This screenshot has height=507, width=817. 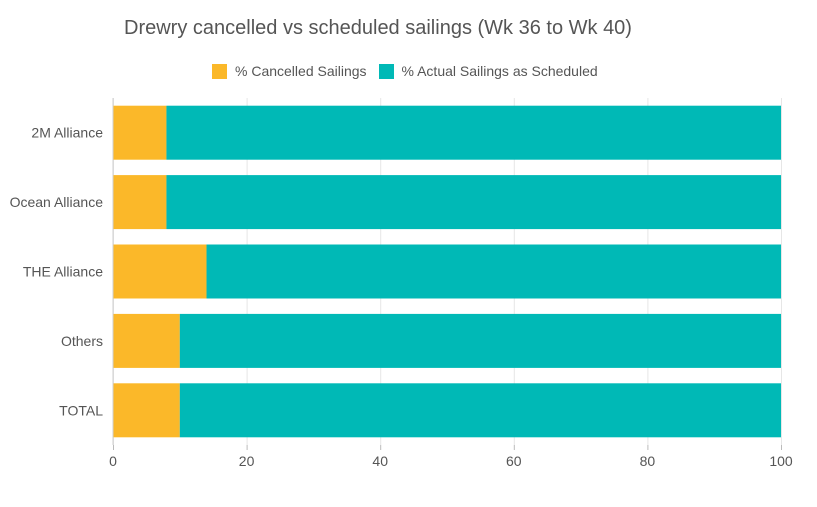 I want to click on y-tick-label-0: 2M Alliance, so click(x=67, y=133).